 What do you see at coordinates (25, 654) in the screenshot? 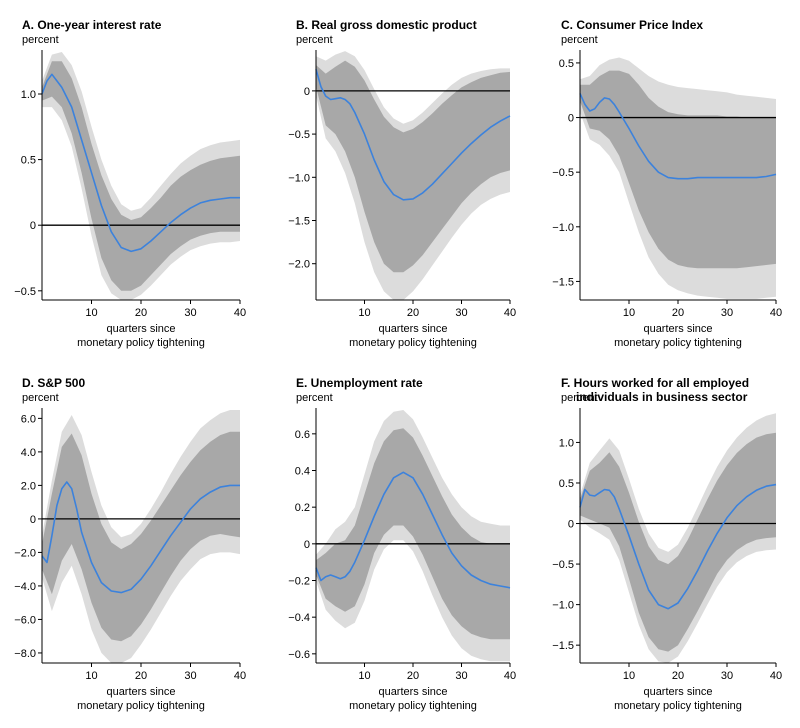
I see `y-tick-label: −8.0` at bounding box center [25, 654].